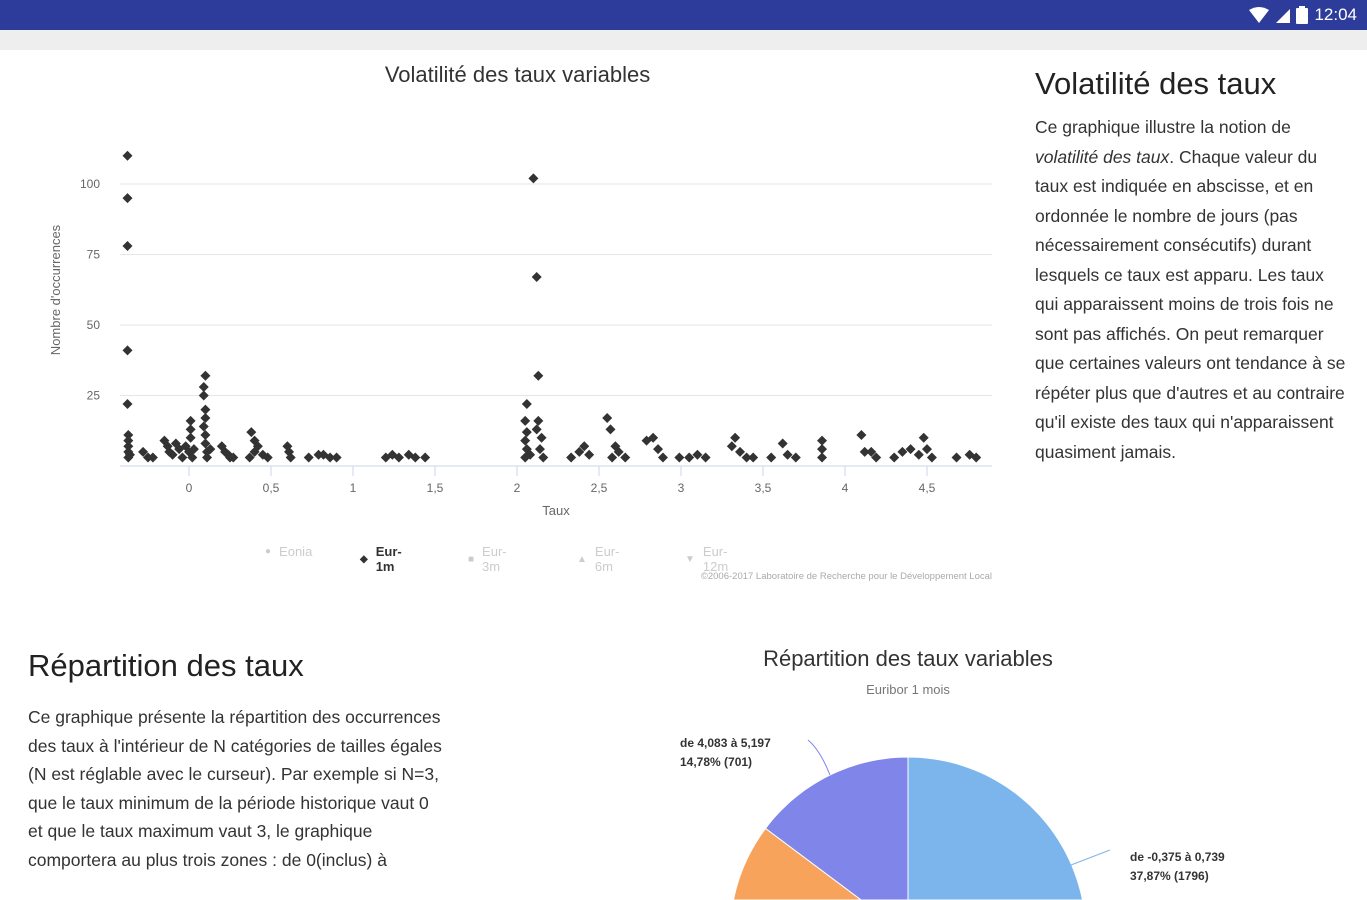 The width and height of the screenshot is (1367, 900). I want to click on y-axis-title: Nombre d'occurrences, so click(55, 289).